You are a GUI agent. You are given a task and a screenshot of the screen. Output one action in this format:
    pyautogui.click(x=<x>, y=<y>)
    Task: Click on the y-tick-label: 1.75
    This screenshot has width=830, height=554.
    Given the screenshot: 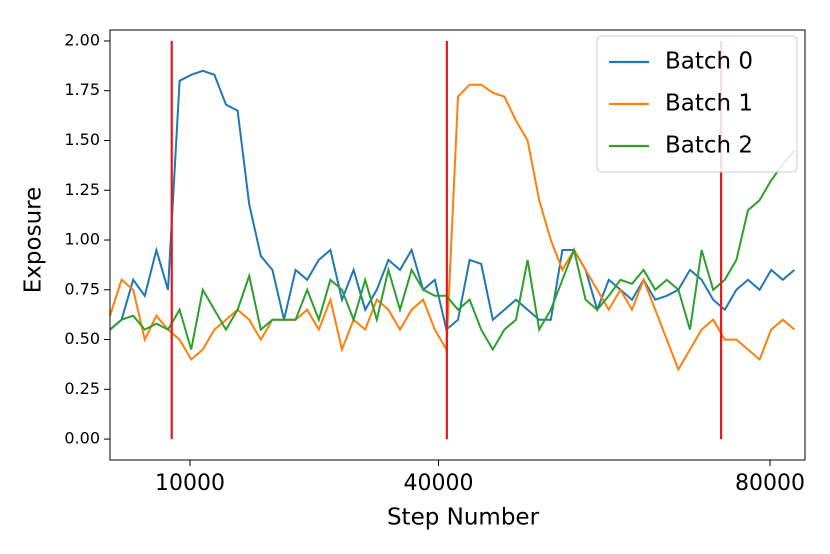 What is the action you would take?
    pyautogui.click(x=82, y=89)
    